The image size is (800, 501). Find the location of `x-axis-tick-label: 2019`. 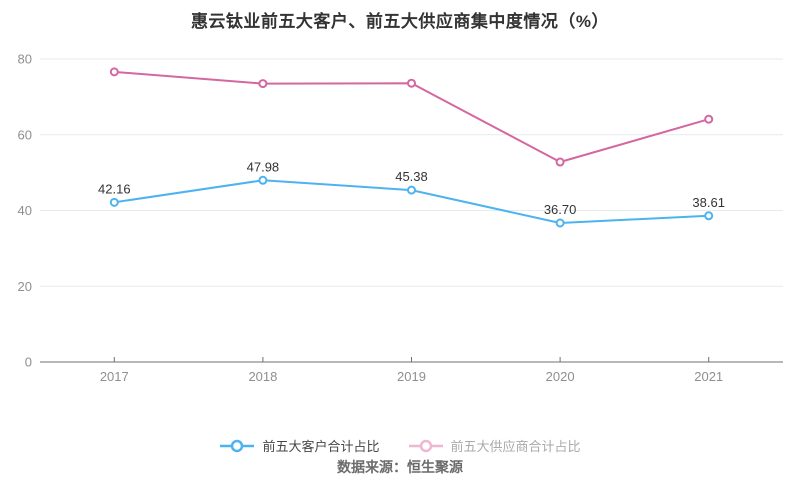

x-axis-tick-label: 2019 is located at coordinates (411, 376).